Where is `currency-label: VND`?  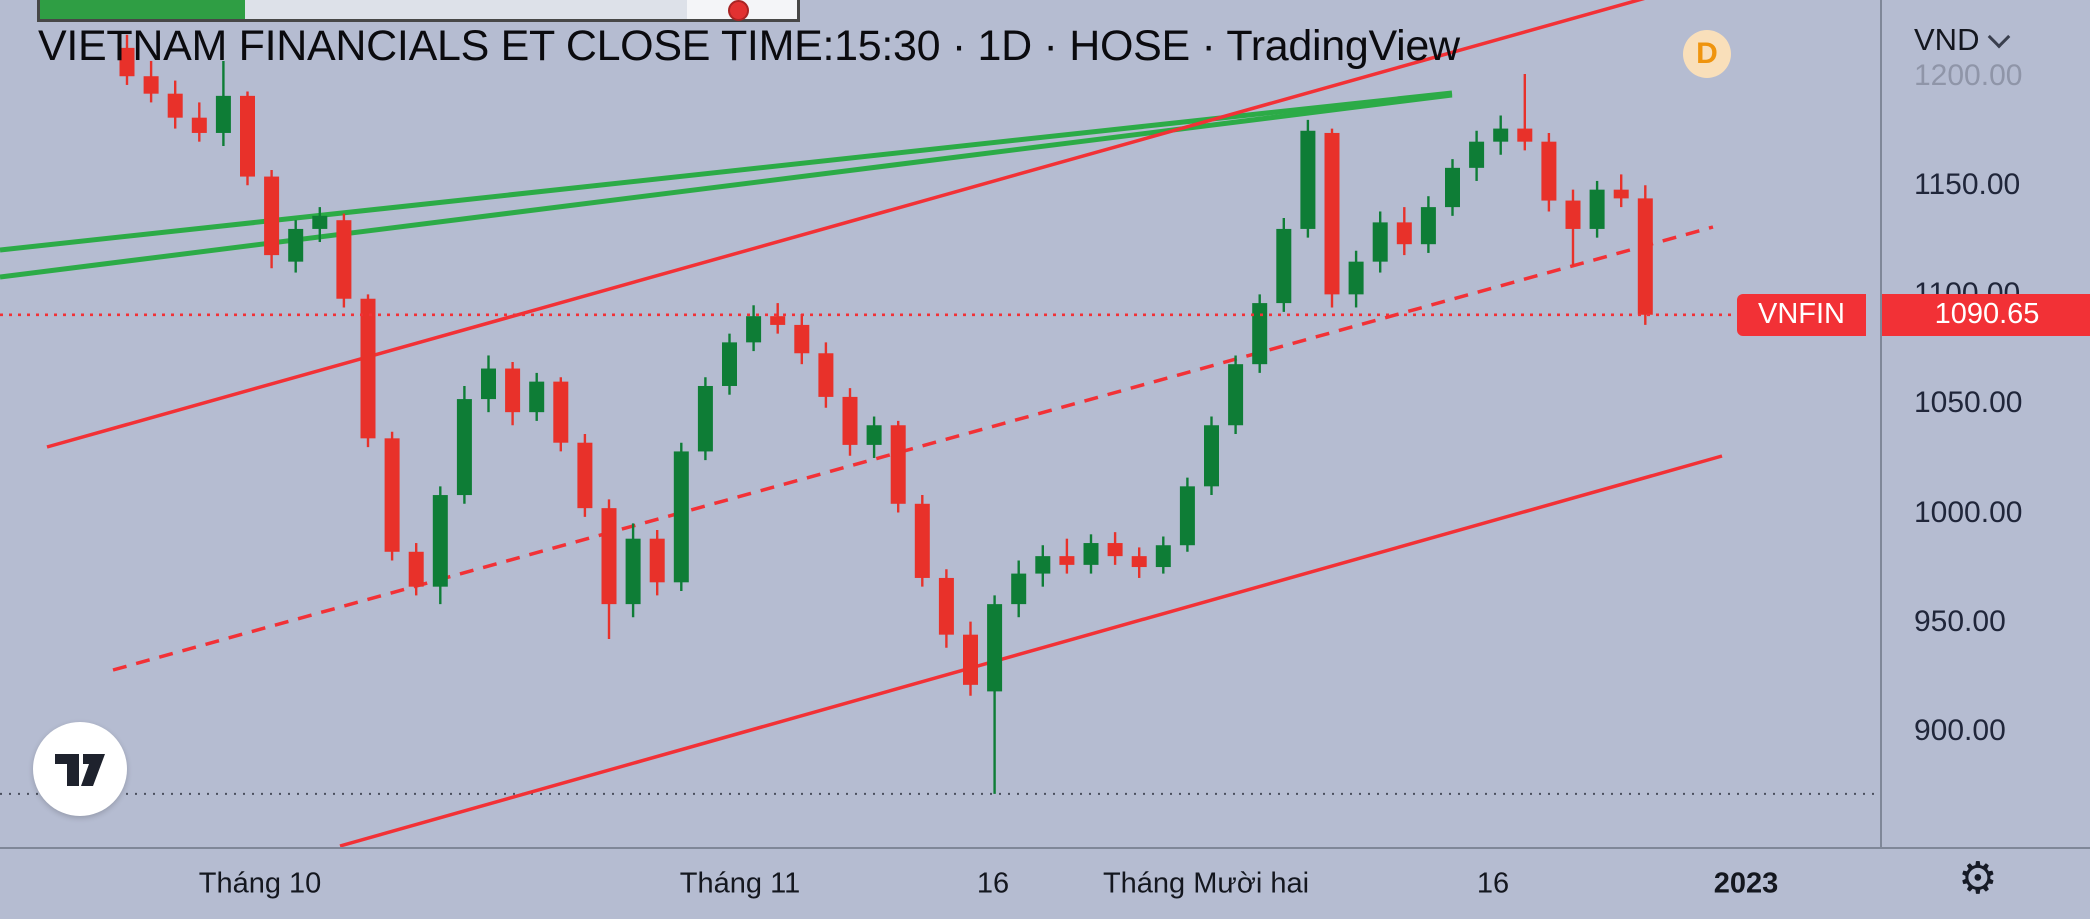
currency-label: VND is located at coordinates (1947, 39).